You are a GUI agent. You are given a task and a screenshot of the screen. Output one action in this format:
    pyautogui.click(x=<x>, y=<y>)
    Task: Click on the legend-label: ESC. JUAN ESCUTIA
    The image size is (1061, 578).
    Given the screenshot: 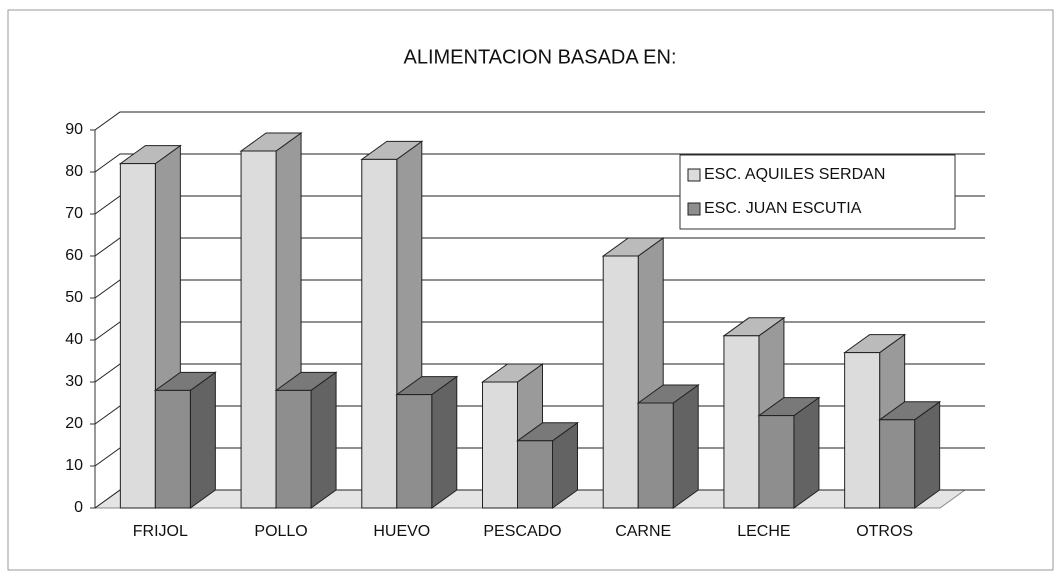 What is the action you would take?
    pyautogui.click(x=783, y=208)
    